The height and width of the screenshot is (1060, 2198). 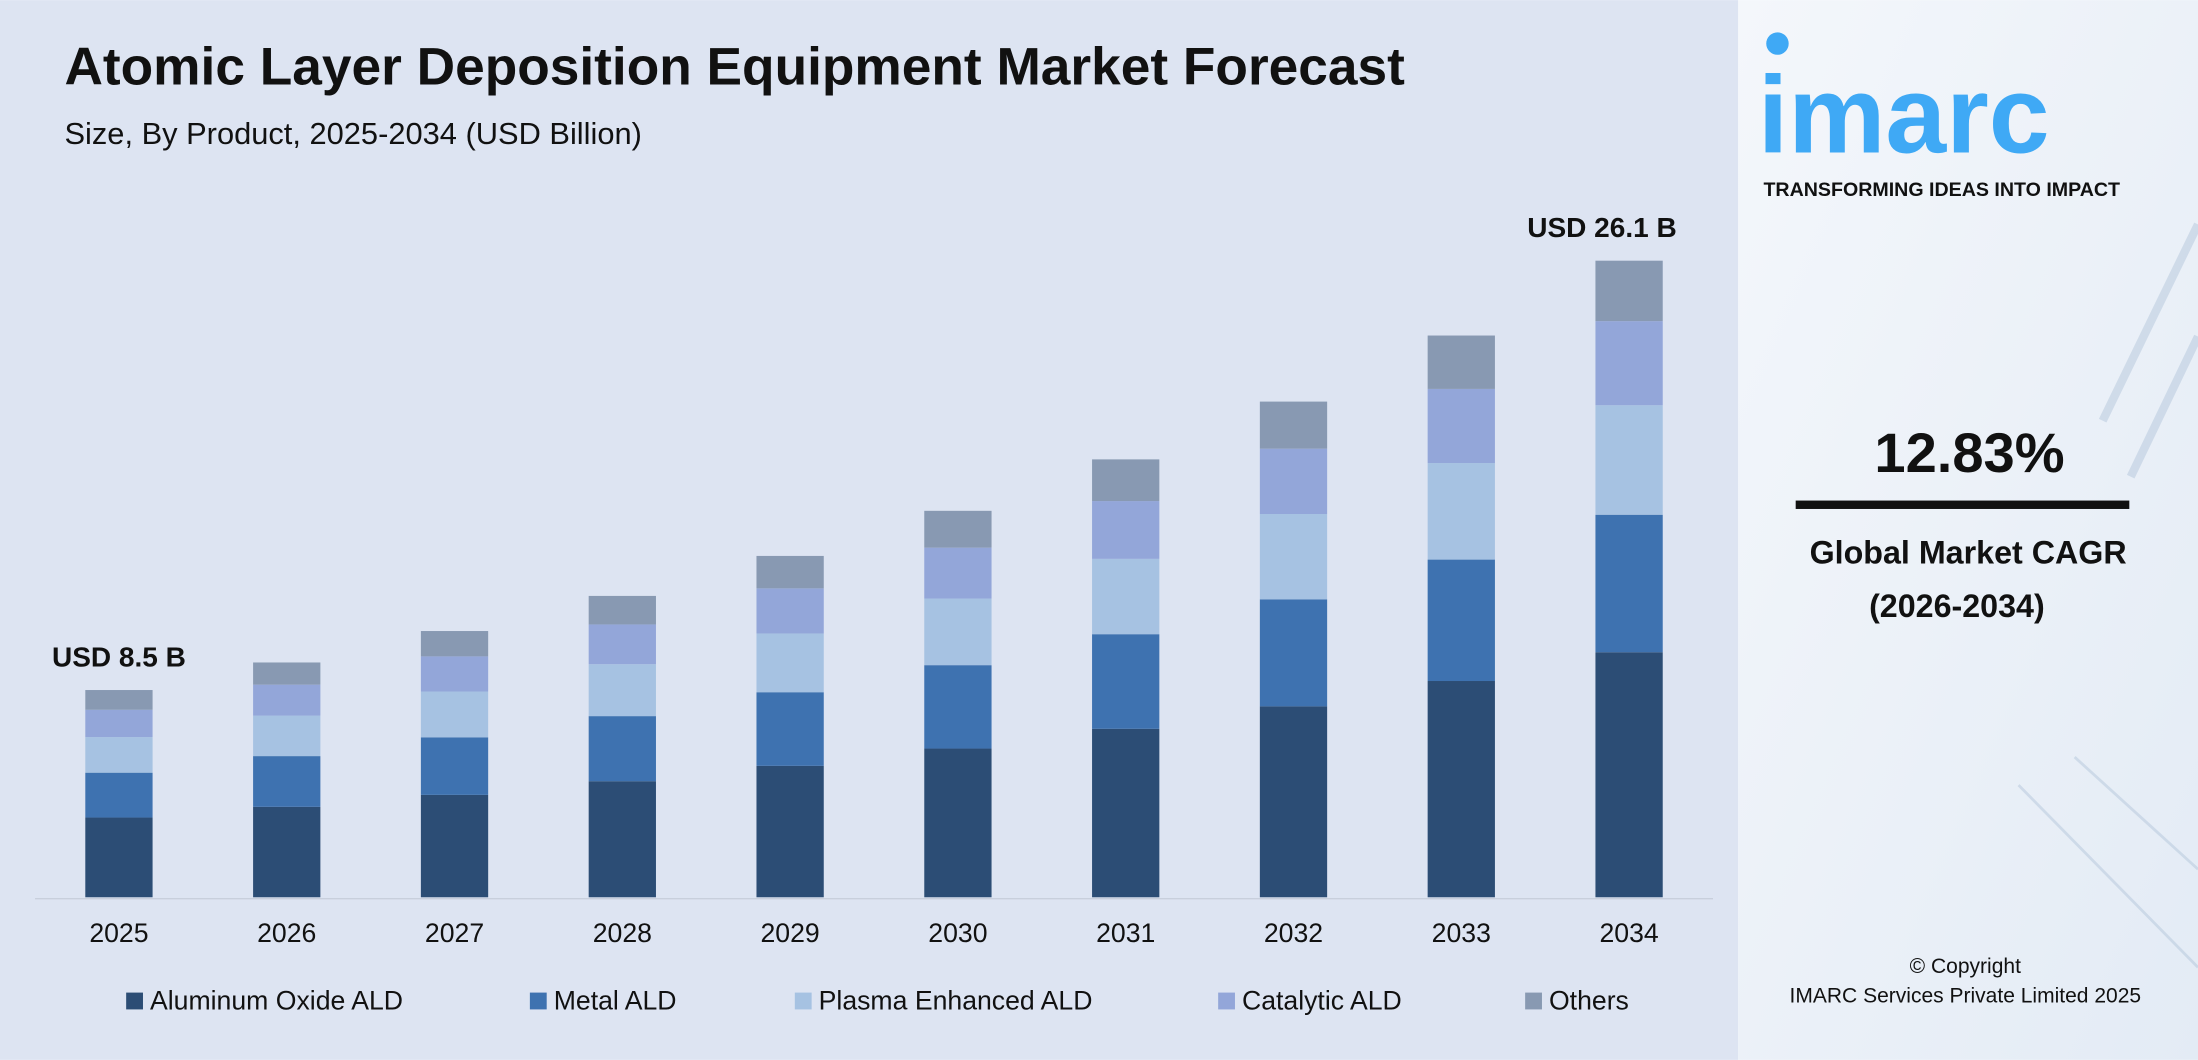 I want to click on total-label: USD 8.5 B, so click(x=119, y=657).